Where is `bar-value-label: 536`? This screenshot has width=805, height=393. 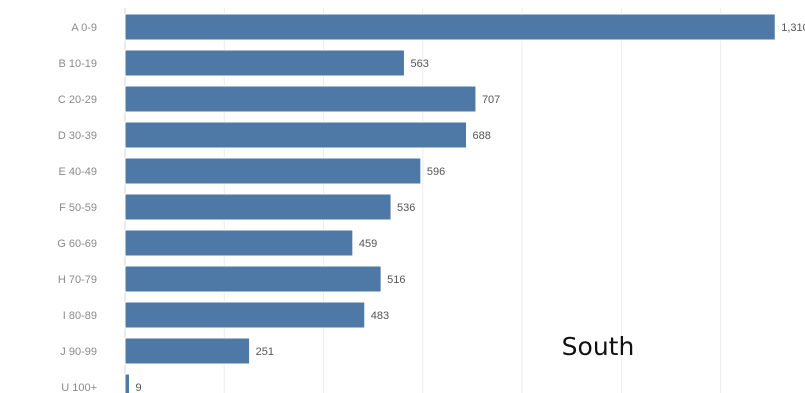
bar-value-label: 536 is located at coordinates (406, 208).